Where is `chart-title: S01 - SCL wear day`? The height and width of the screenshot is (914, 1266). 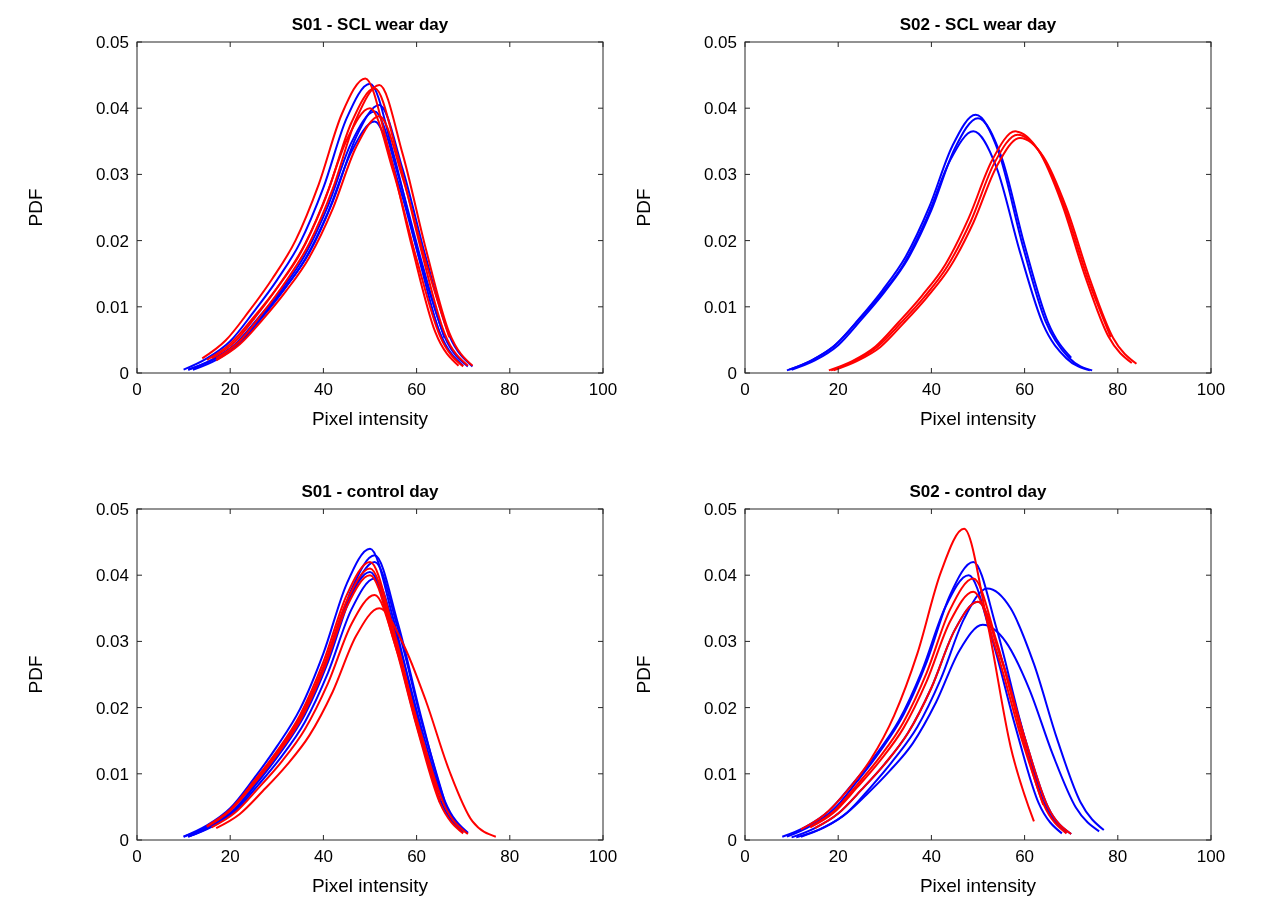 chart-title: S01 - SCL wear day is located at coordinates (370, 24).